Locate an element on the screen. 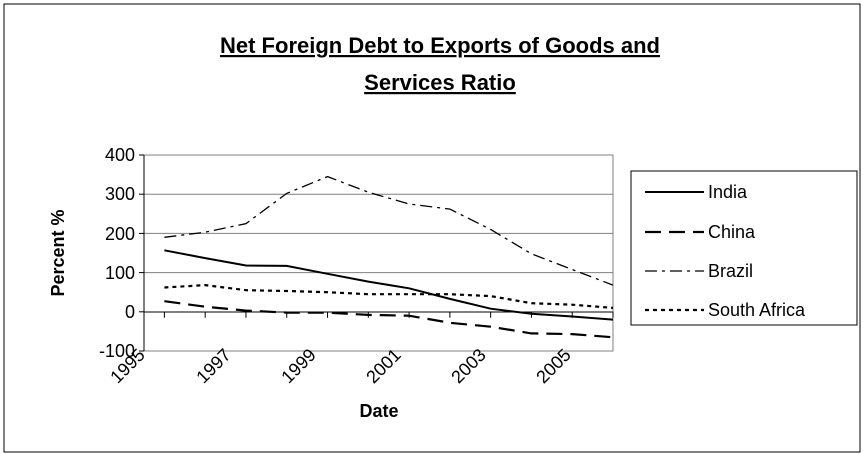  y-tick-marks is located at coordinates (141, 253).